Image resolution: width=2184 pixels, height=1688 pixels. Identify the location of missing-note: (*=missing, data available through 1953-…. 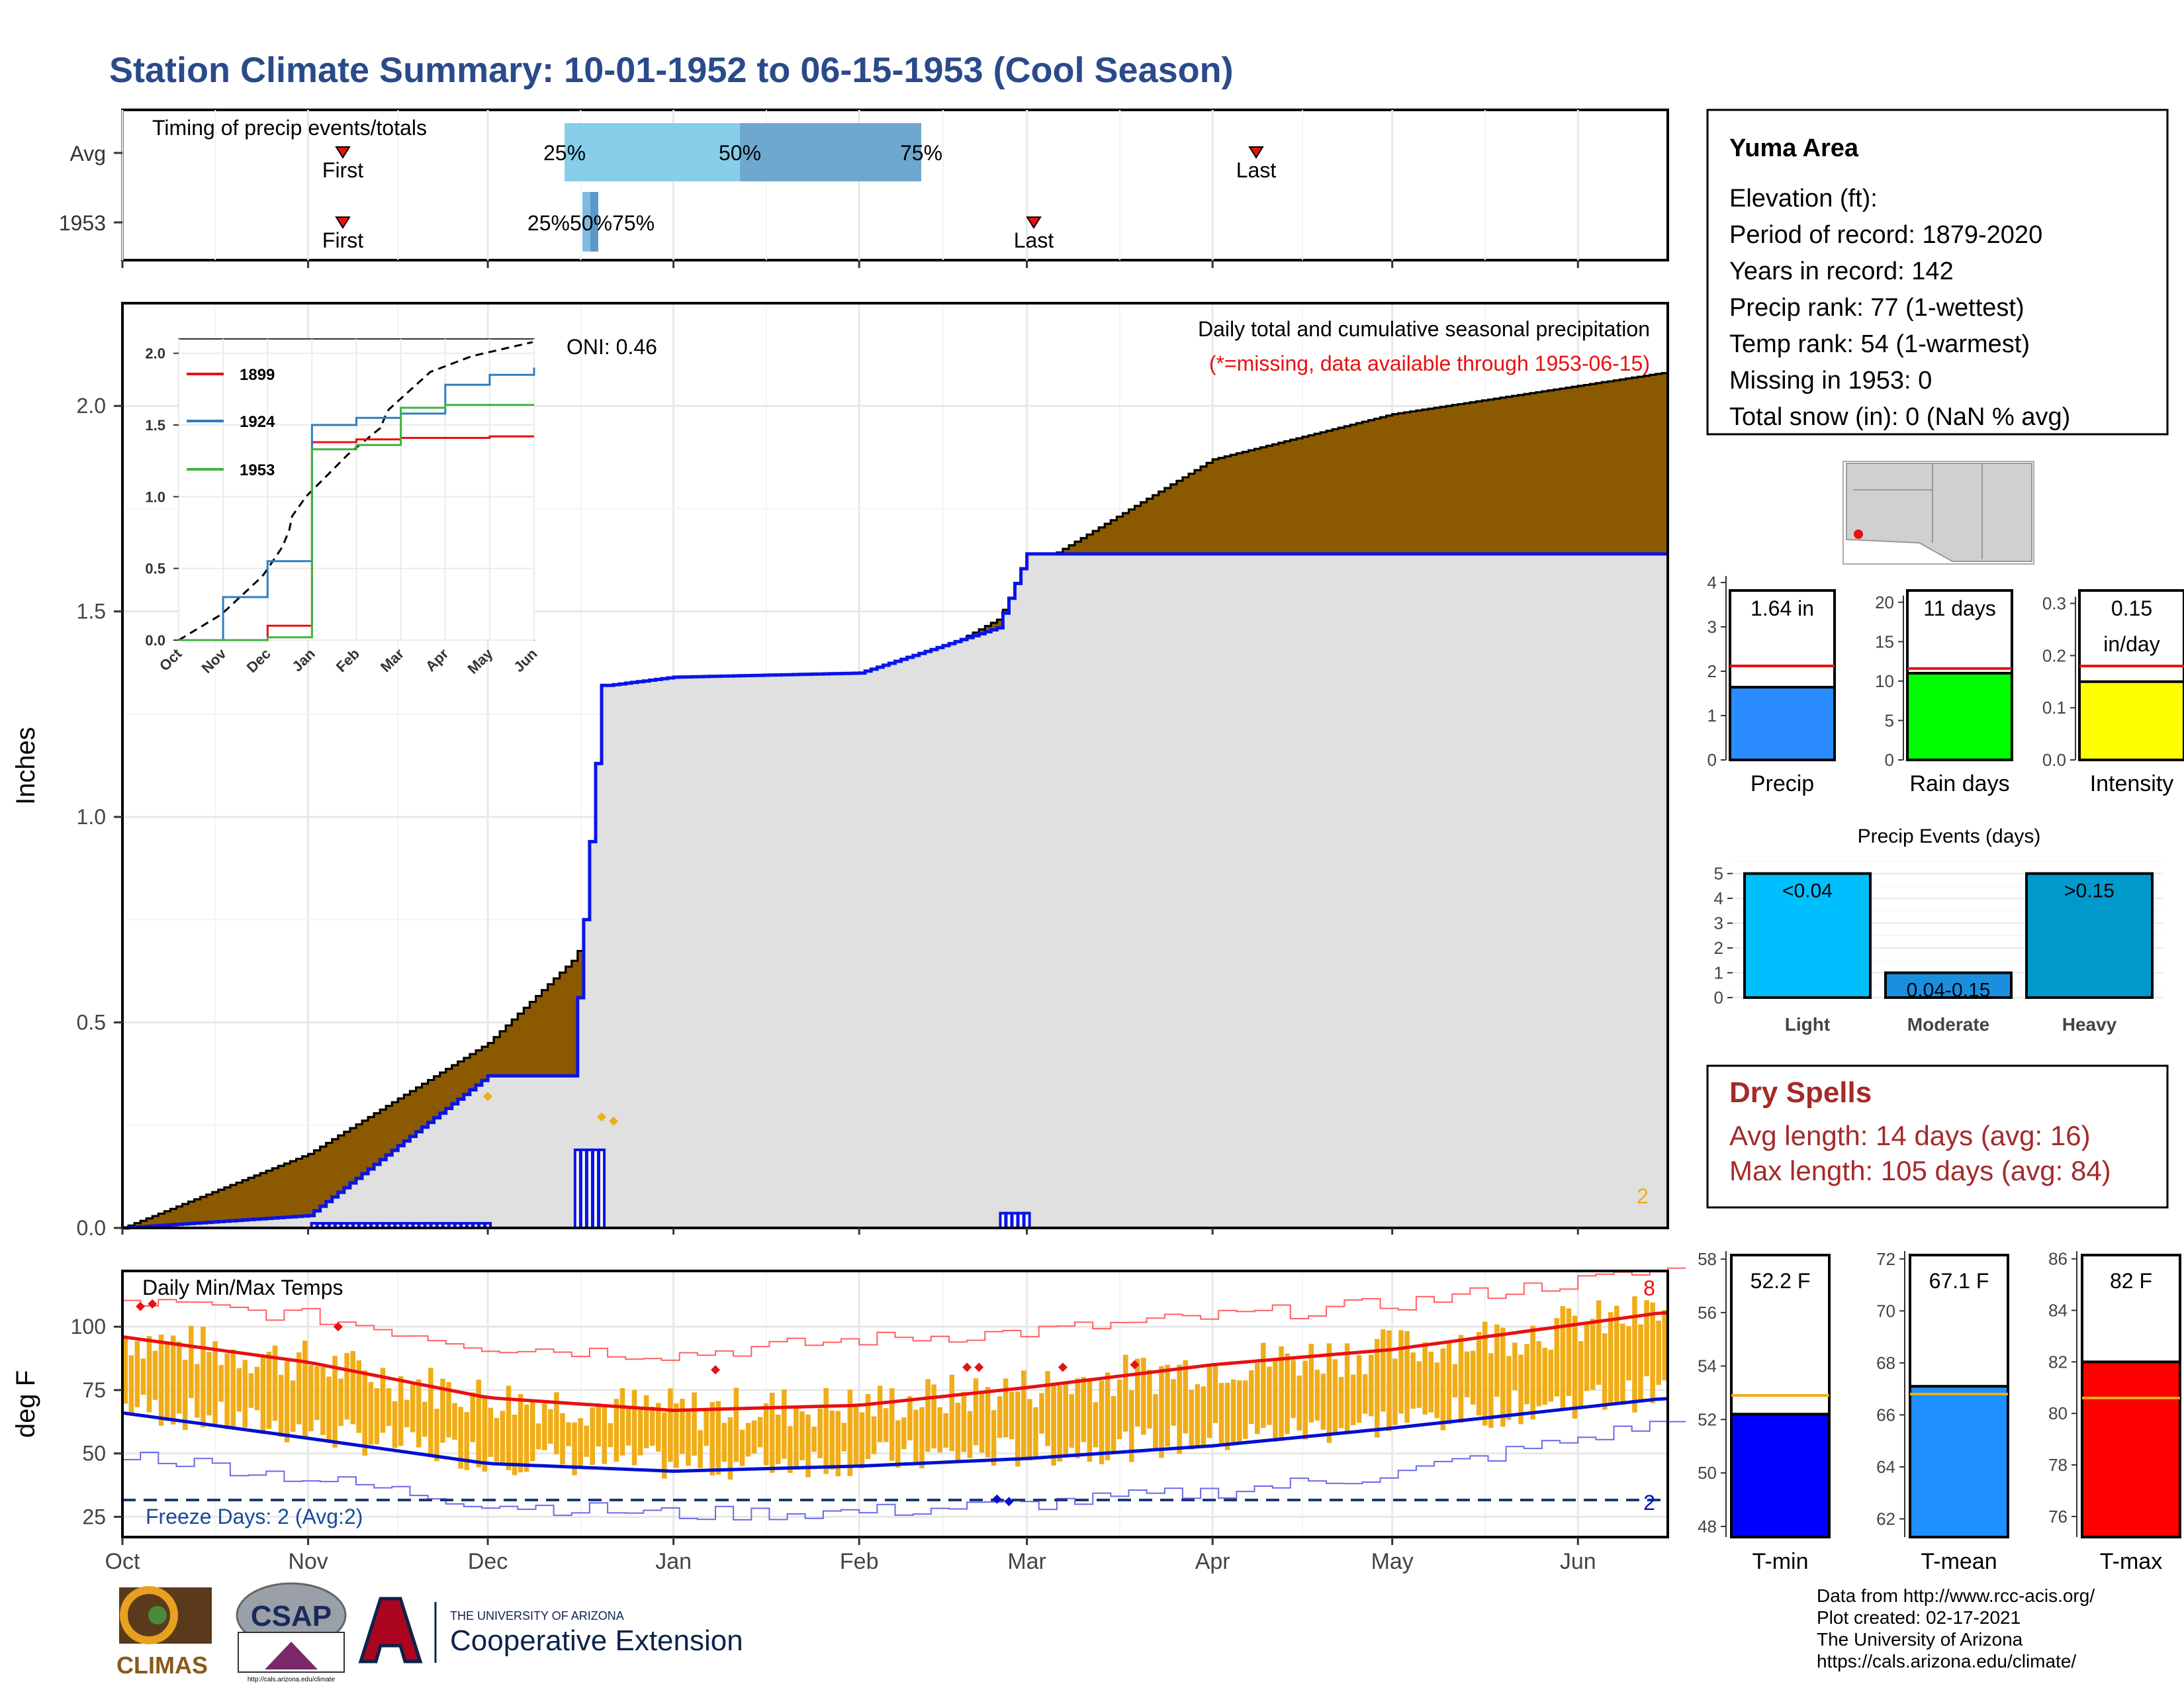
(1430, 363).